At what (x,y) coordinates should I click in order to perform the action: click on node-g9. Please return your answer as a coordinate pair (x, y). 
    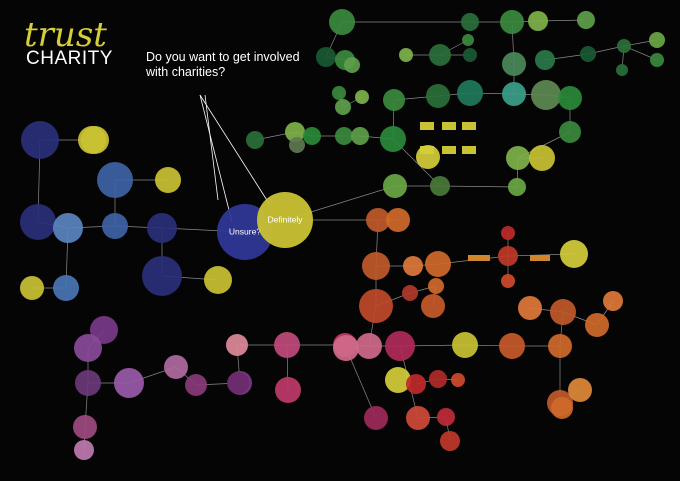
    Looking at the image, I should click on (406, 55).